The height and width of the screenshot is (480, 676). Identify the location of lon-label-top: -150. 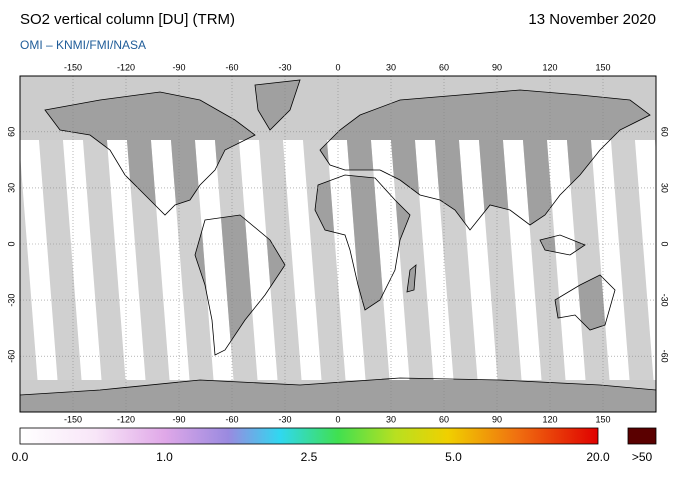
(73, 67).